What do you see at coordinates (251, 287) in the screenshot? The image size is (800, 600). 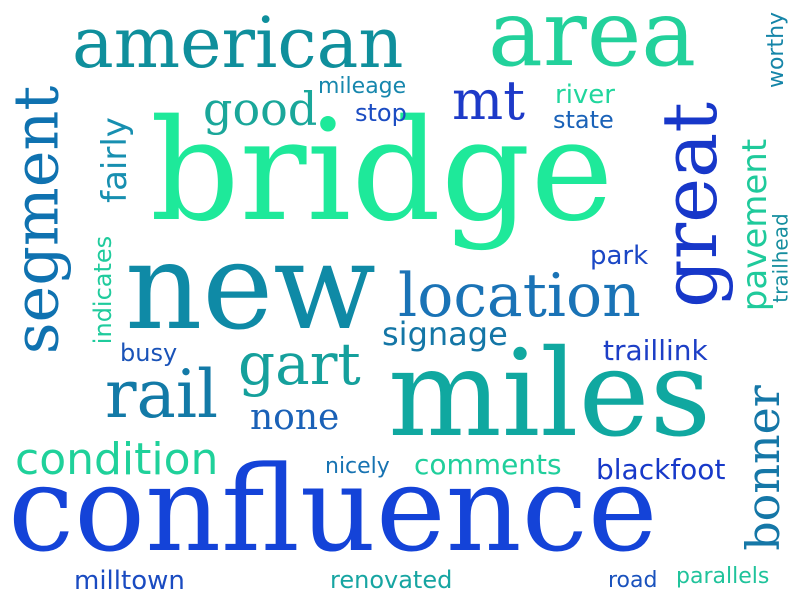 I see `word-new: new` at bounding box center [251, 287].